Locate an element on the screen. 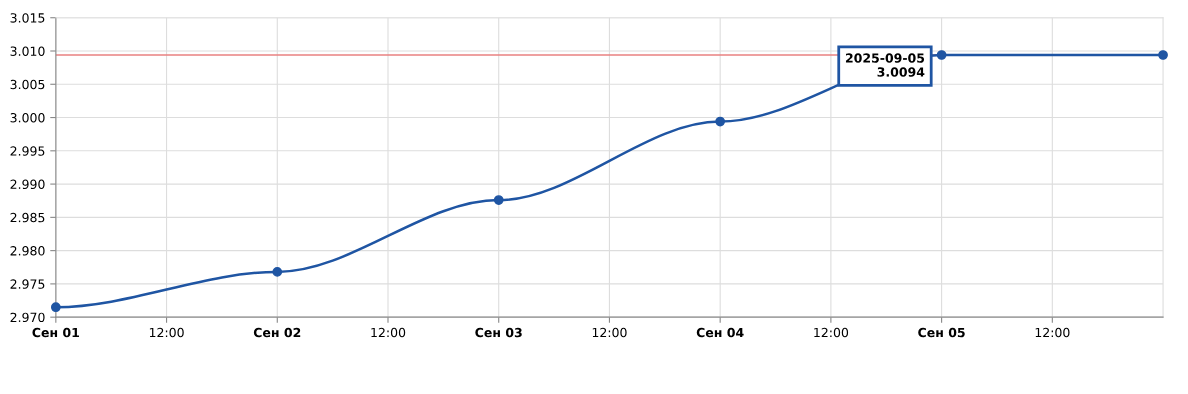  x-tick-label: Сен 03 is located at coordinates (498, 332).